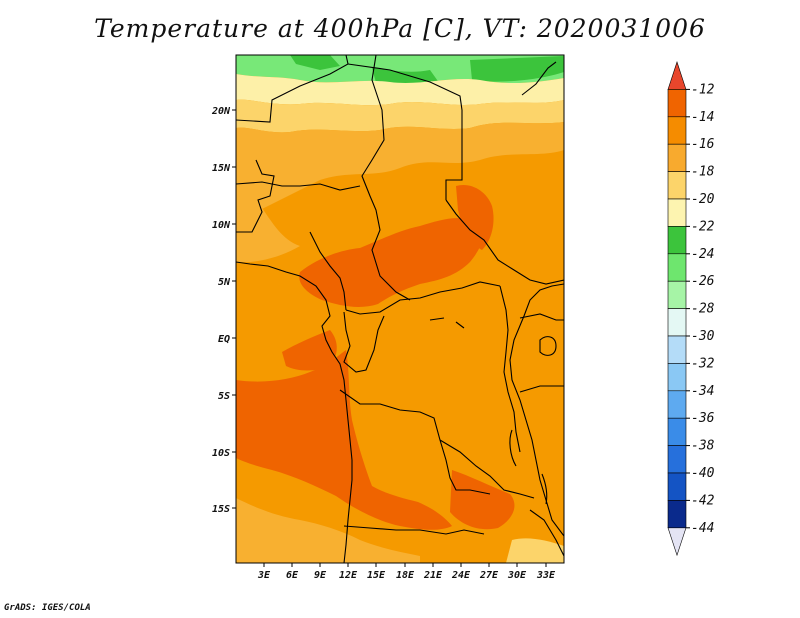 The width and height of the screenshot is (800, 618). I want to click on lon-label-21e: 21E, so click(433, 575).